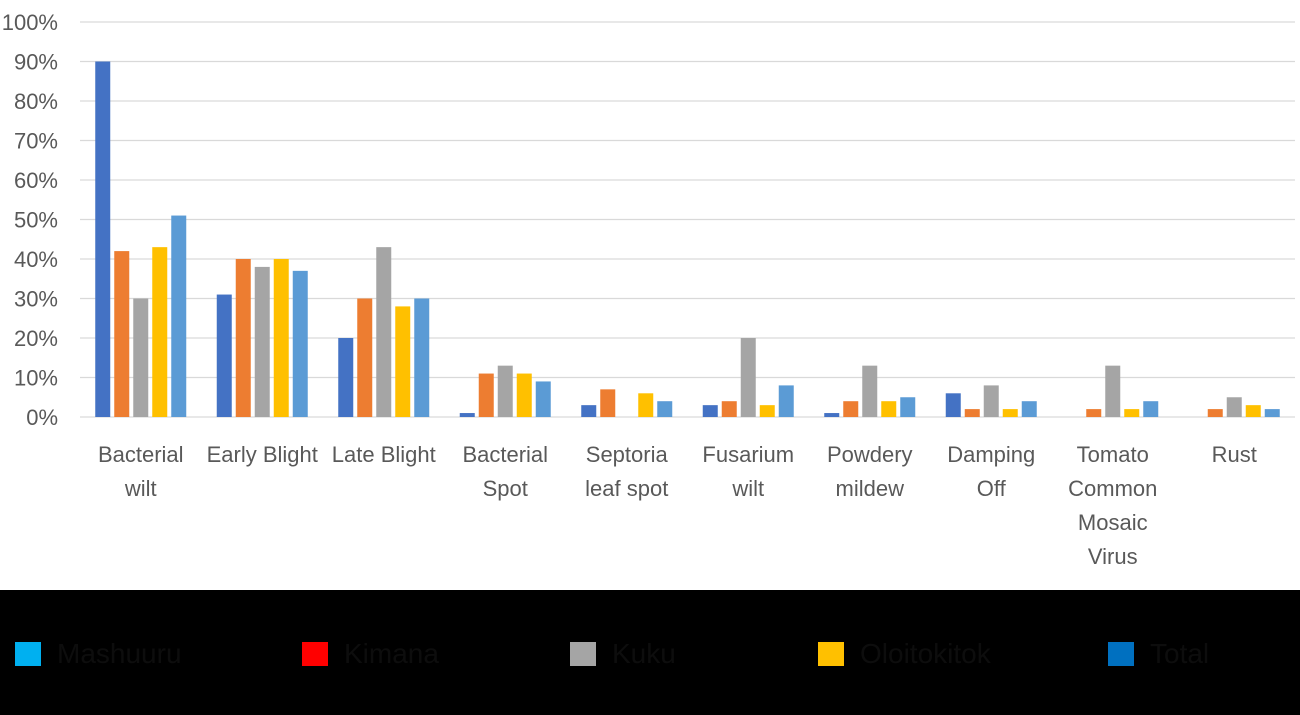  What do you see at coordinates (384, 454) in the screenshot?
I see `x-tick-label: Late Blight` at bounding box center [384, 454].